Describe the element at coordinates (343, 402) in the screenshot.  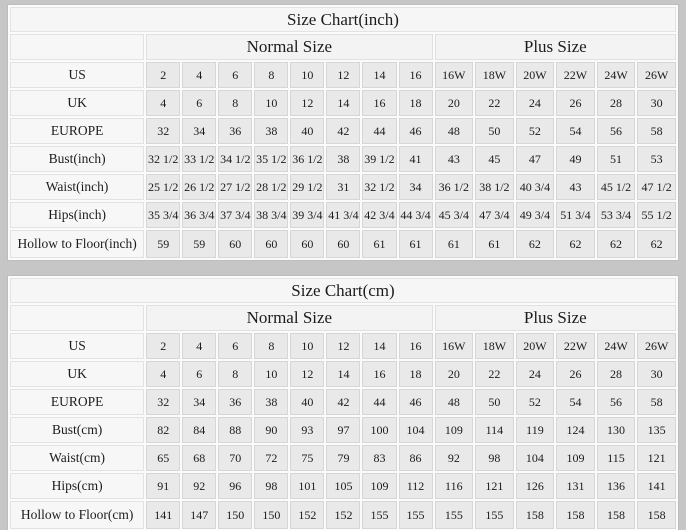
I see `size-value-cell: 42` at that location.